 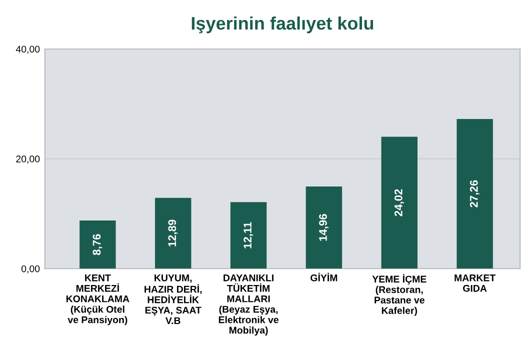 I want to click on x-tick-label: MARKET GIDA, so click(x=475, y=283).